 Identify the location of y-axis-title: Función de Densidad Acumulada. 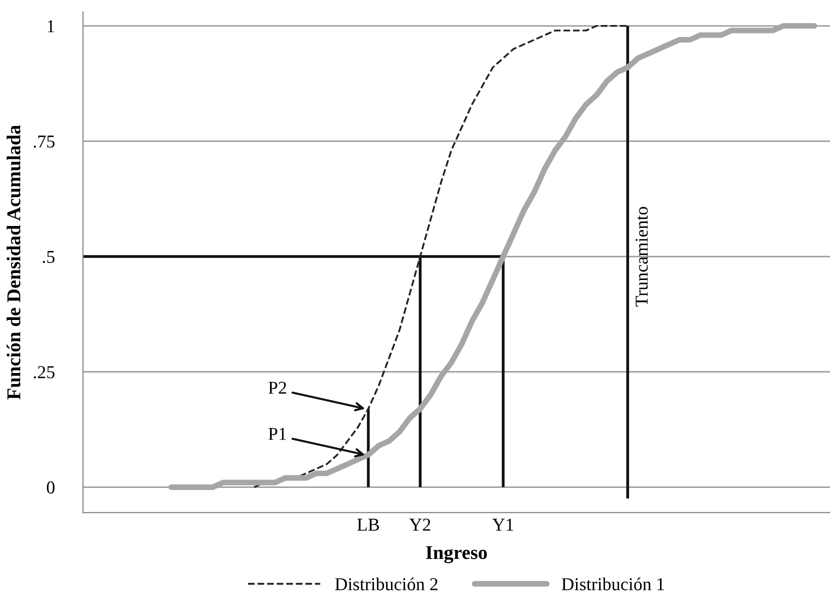
(13, 262).